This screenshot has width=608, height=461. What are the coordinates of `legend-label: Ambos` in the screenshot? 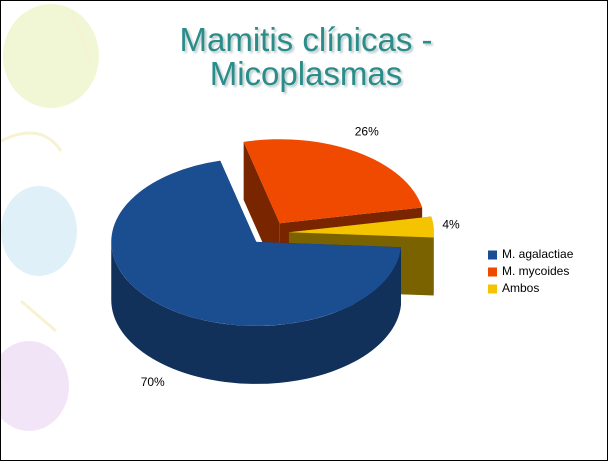 It's located at (520, 288).